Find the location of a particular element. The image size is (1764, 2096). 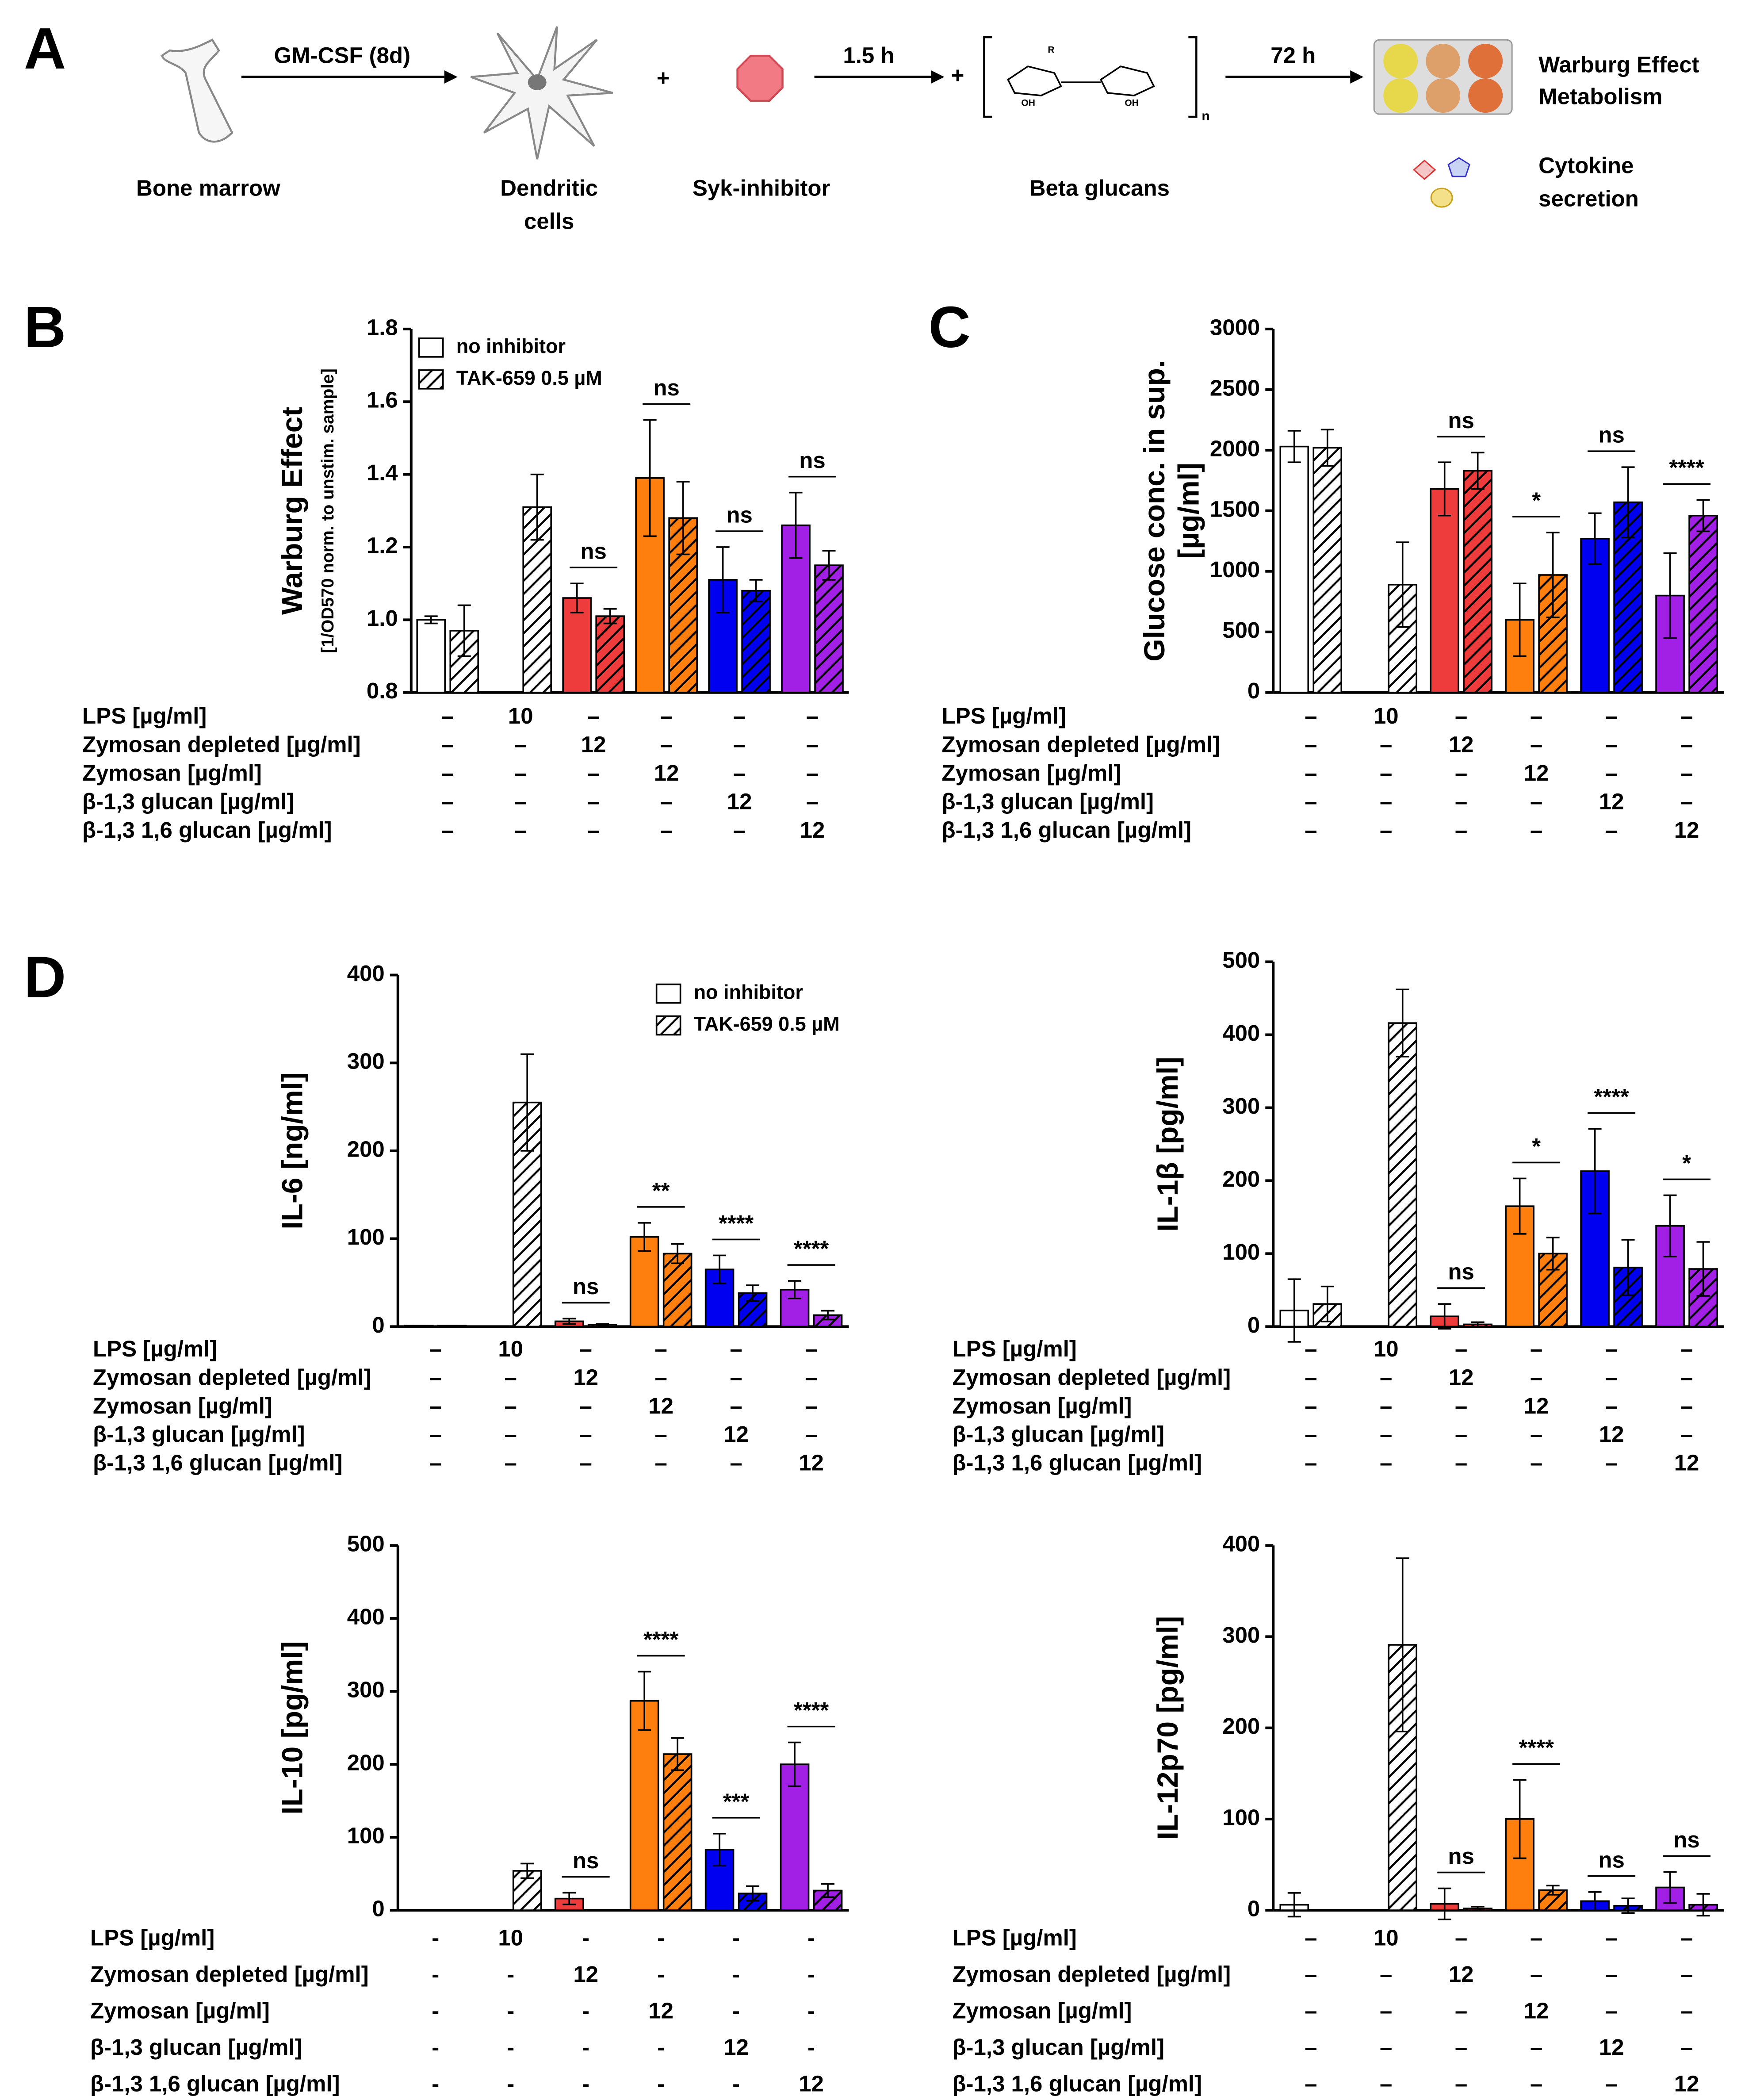

legend-label: no inhibitor is located at coordinates (748, 992).